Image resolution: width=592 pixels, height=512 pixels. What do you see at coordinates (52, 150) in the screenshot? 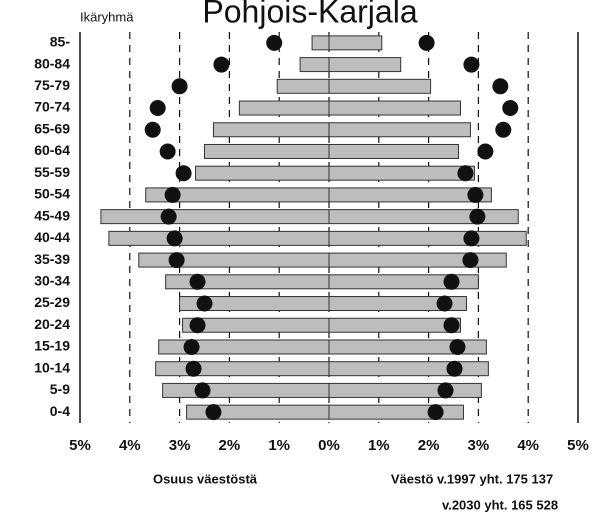
I see `y-tick-label: 60-64` at bounding box center [52, 150].